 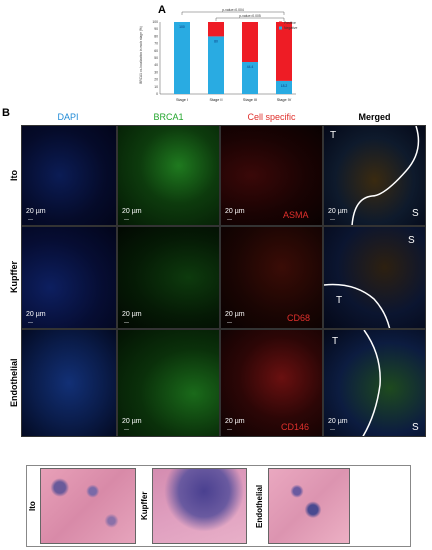 I want to click on y-tick-label: 10, so click(x=156, y=87).